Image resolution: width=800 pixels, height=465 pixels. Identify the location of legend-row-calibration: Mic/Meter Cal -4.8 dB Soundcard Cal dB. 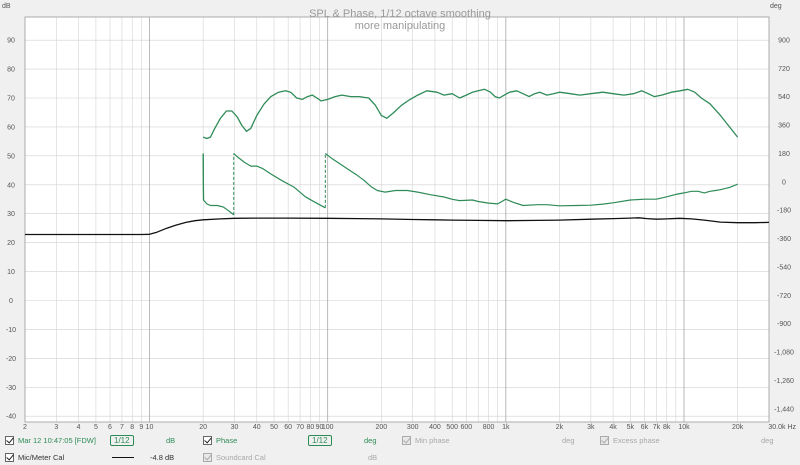
(400, 457).